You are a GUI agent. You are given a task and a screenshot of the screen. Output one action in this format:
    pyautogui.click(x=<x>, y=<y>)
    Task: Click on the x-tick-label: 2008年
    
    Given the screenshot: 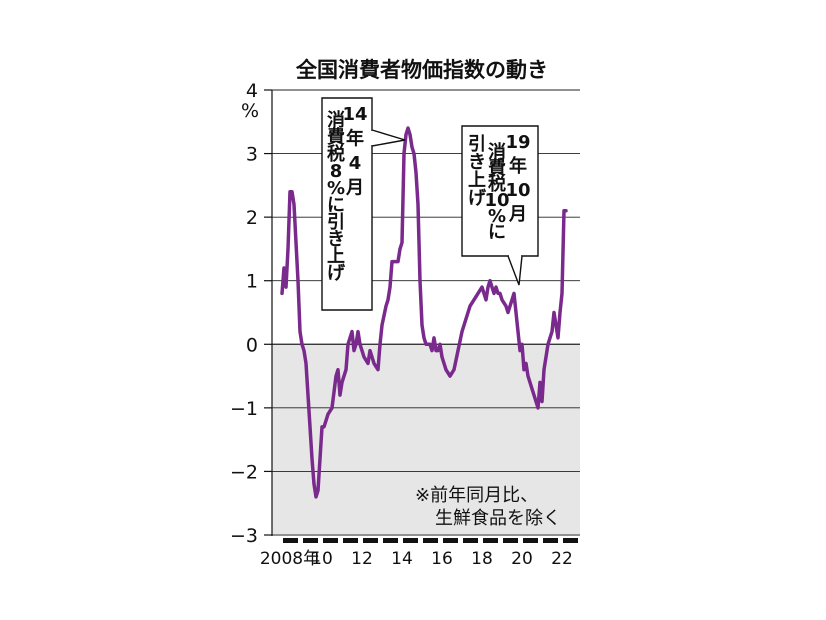 What is the action you would take?
    pyautogui.click(x=290, y=559)
    